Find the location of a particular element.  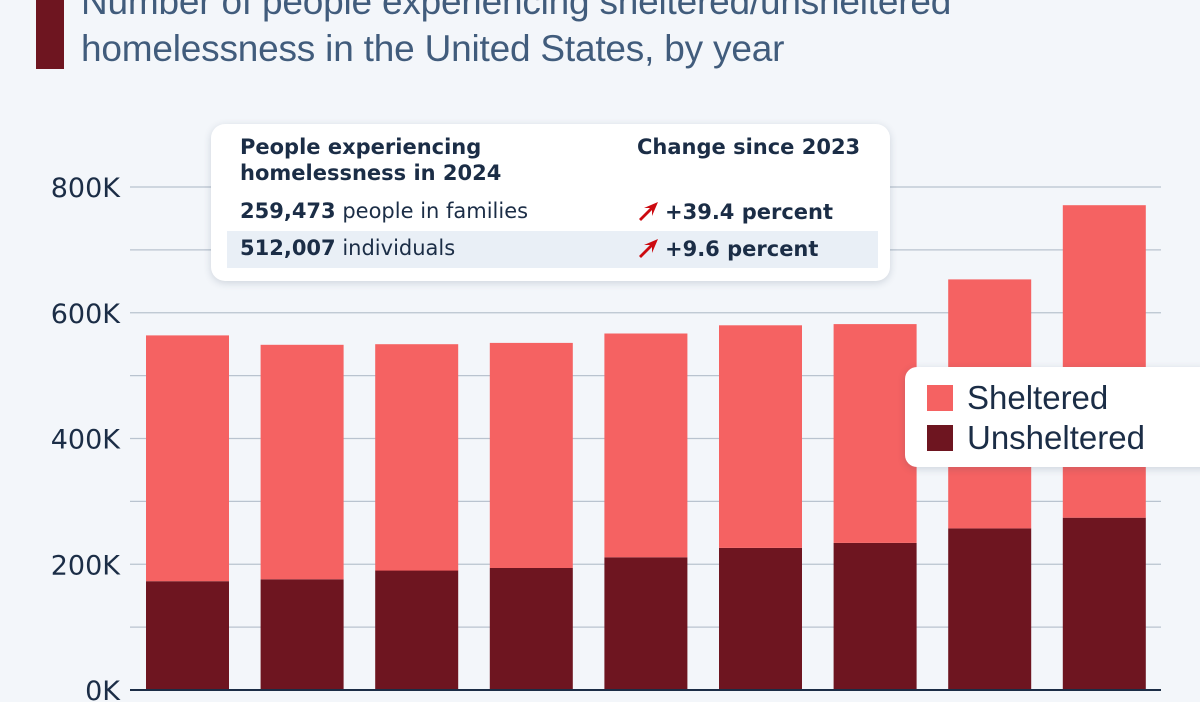

legend-item-sheltered: Sheltered is located at coordinates (1018, 397).